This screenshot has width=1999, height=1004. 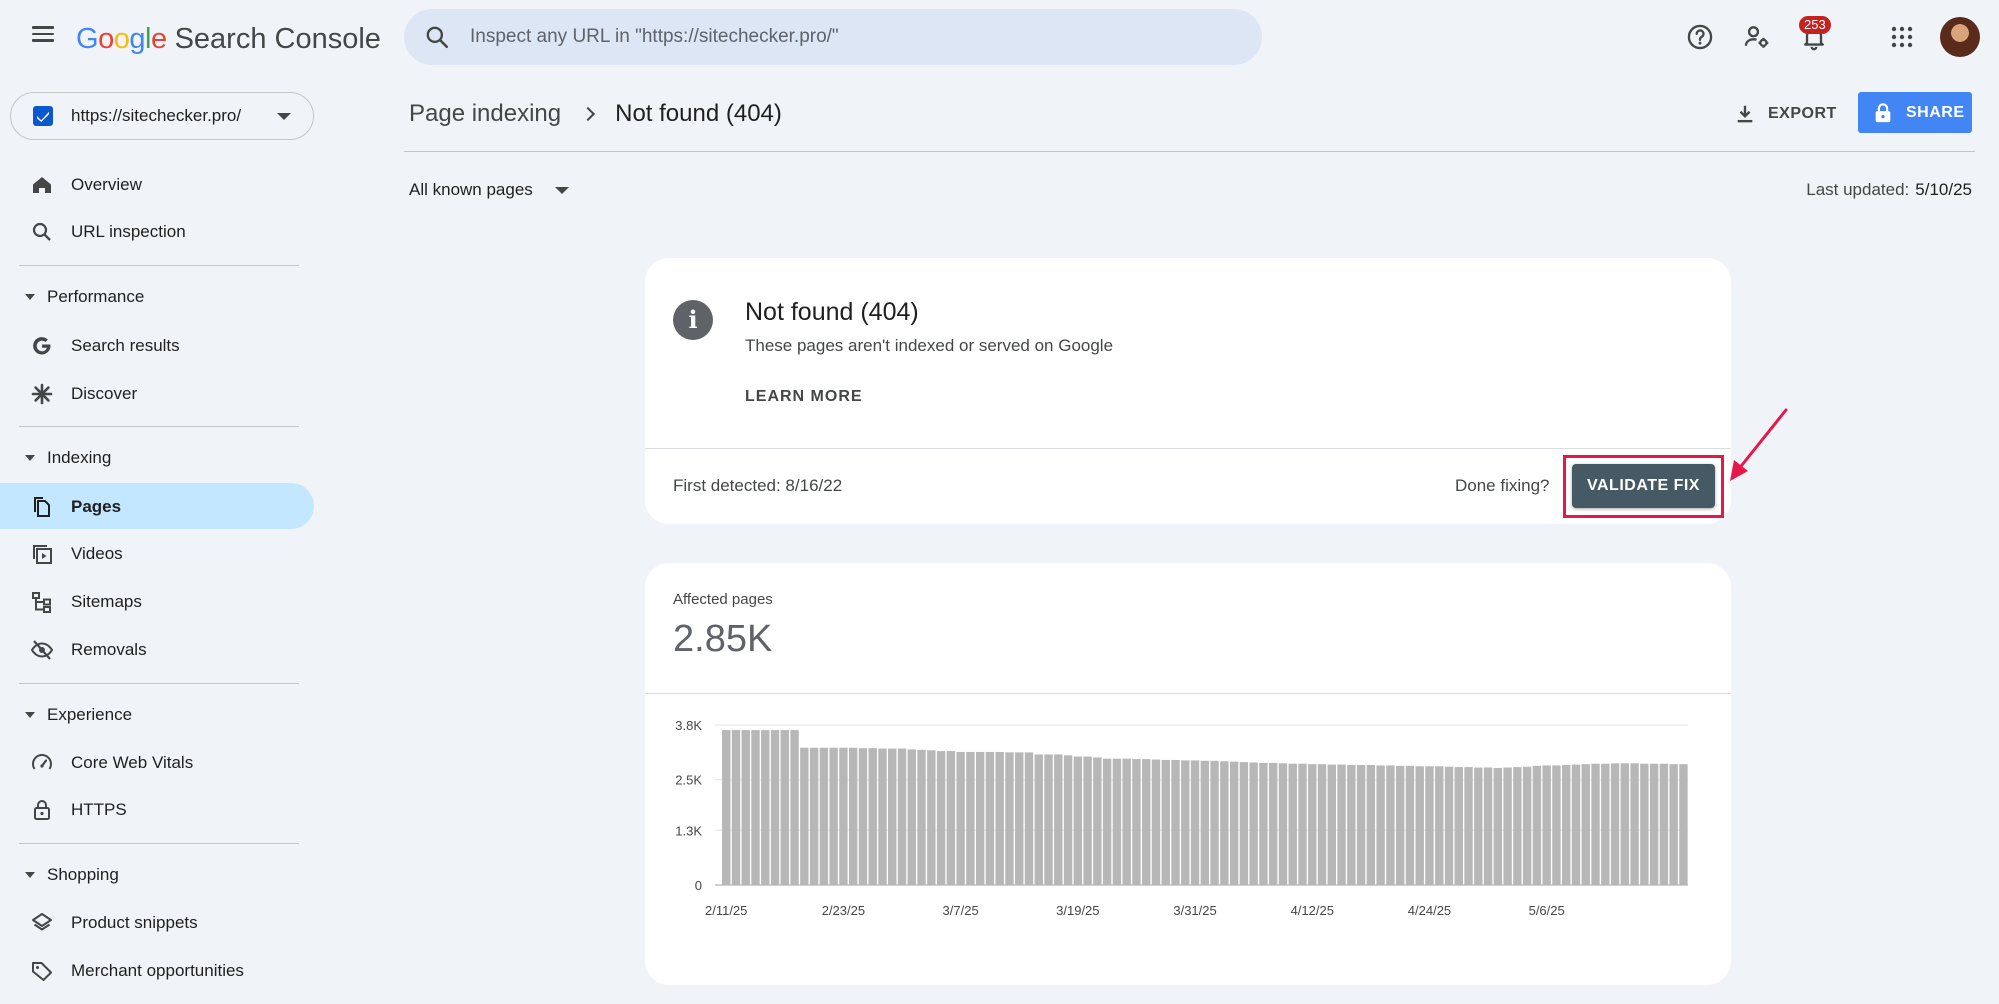 What do you see at coordinates (157, 809) in the screenshot?
I see `sidebar-item-https: HTTPS` at bounding box center [157, 809].